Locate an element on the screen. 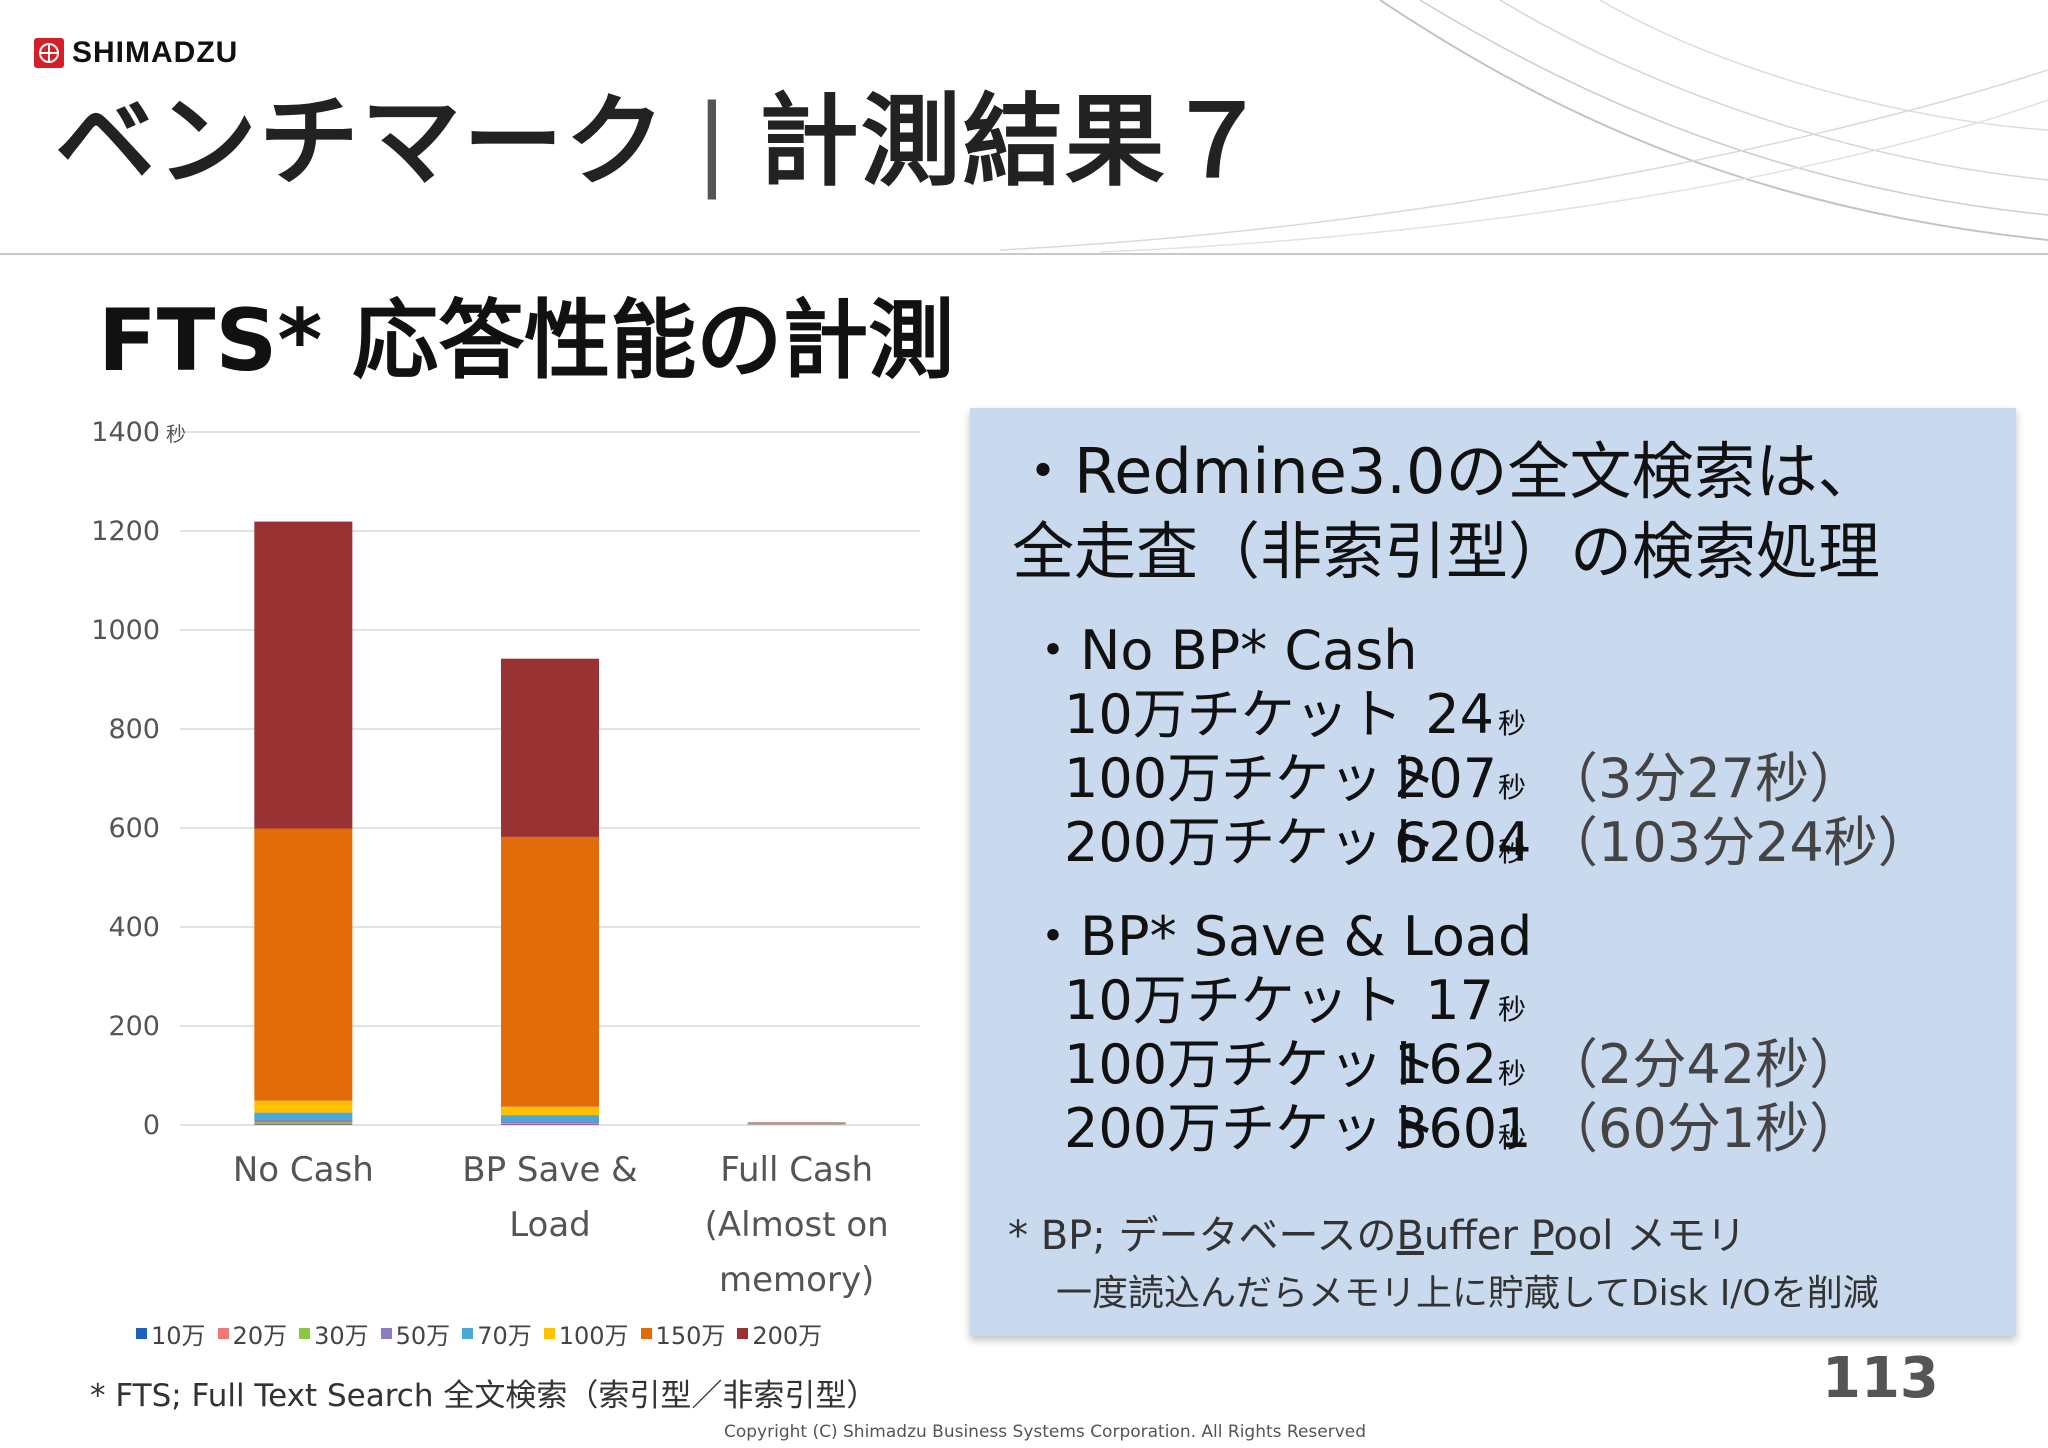 This screenshot has height=1448, width=2048. shimadzu-logo-icon is located at coordinates (49, 53).